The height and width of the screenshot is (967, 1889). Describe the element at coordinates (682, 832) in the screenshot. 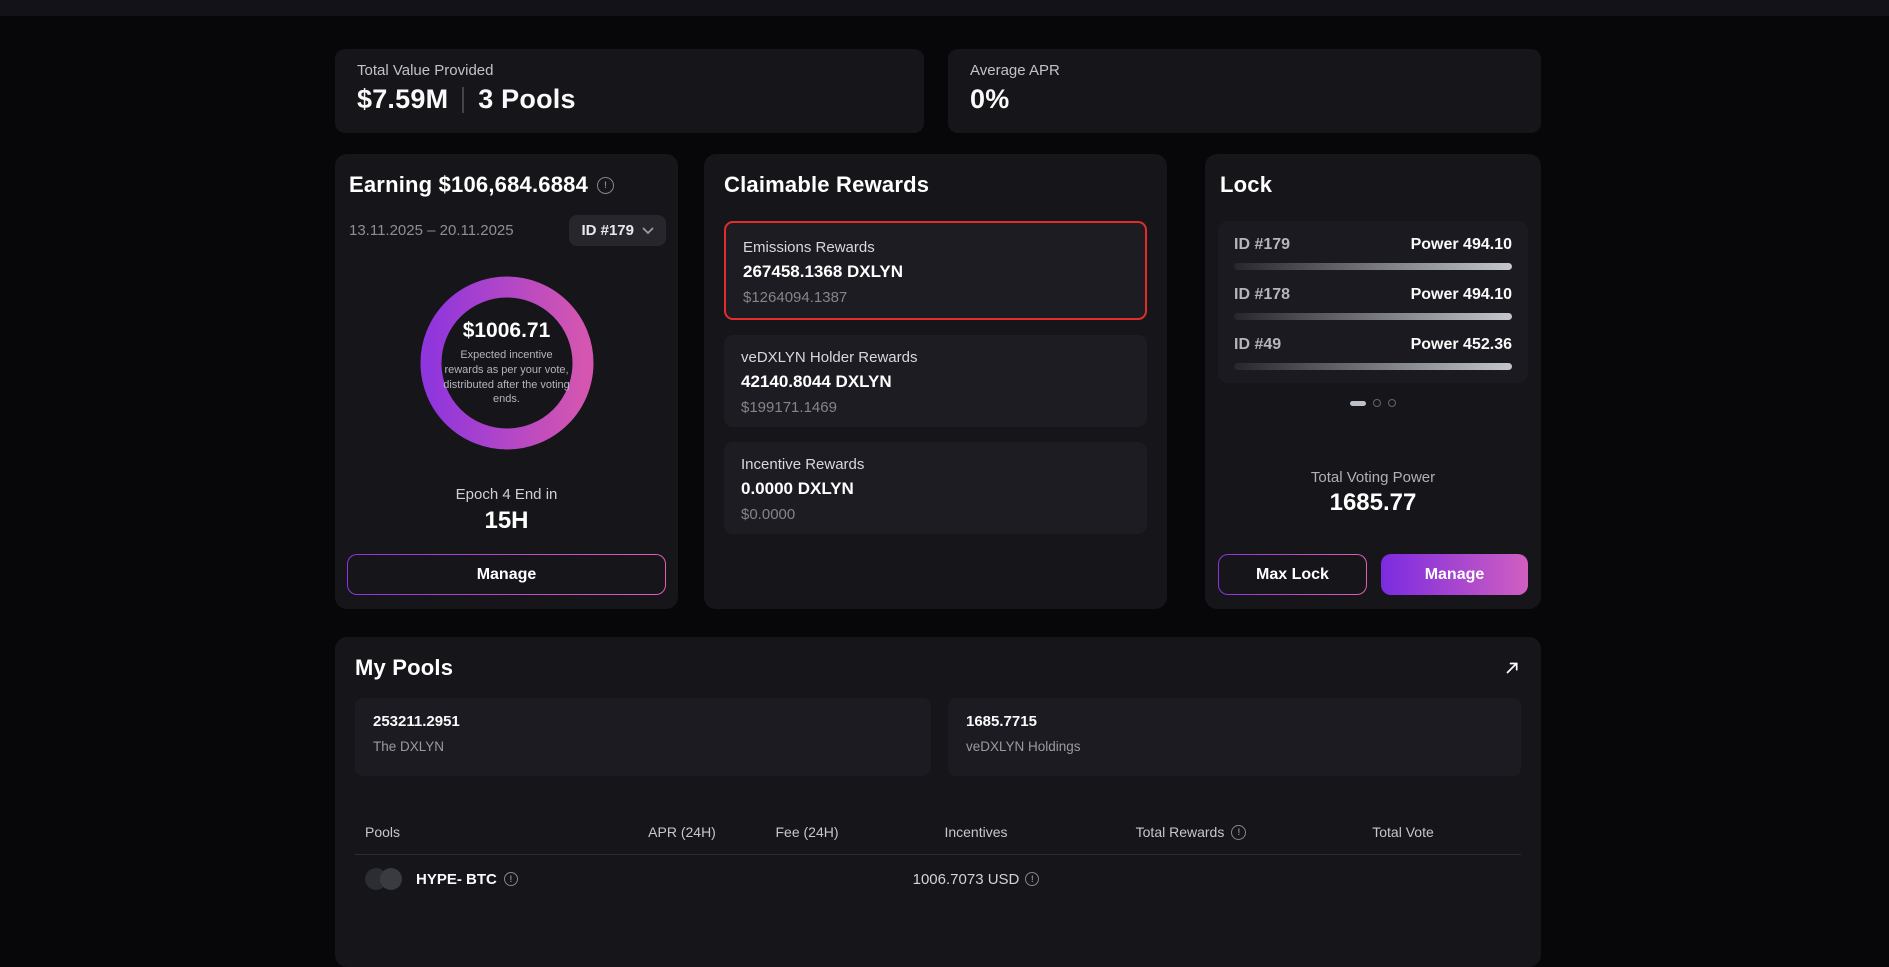

I see `col-header-apr: APR (24H)` at that location.